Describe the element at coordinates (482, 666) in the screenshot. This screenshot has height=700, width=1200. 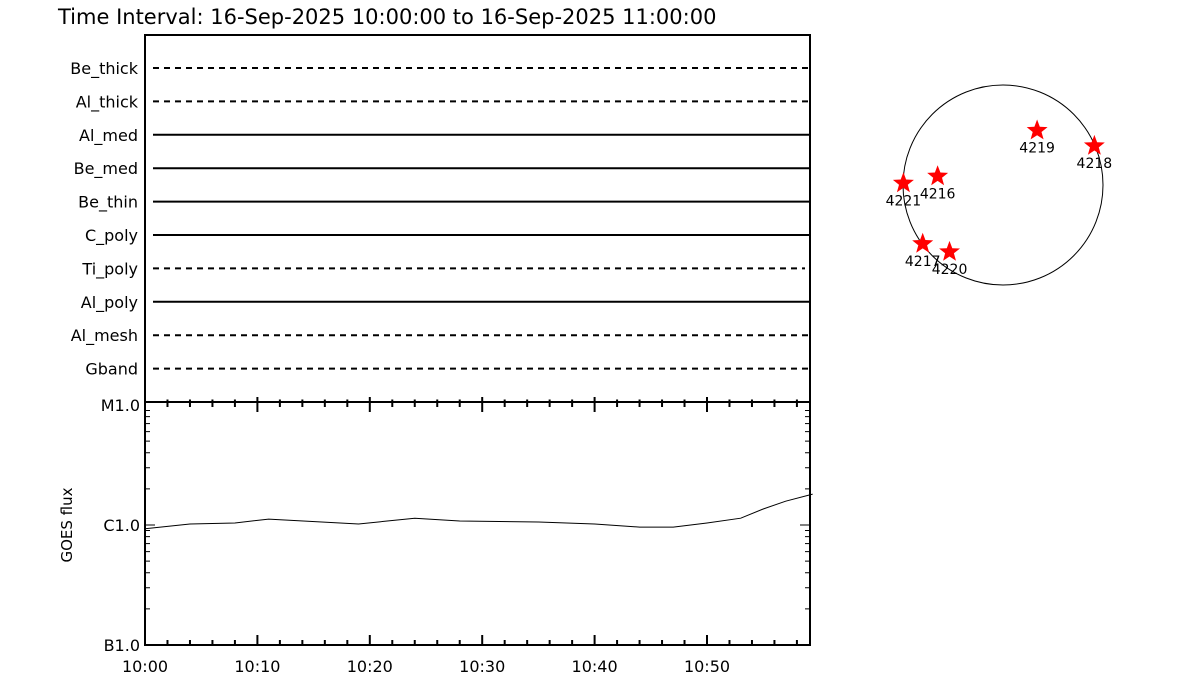
I see `x-tick-label: 10:30` at that location.